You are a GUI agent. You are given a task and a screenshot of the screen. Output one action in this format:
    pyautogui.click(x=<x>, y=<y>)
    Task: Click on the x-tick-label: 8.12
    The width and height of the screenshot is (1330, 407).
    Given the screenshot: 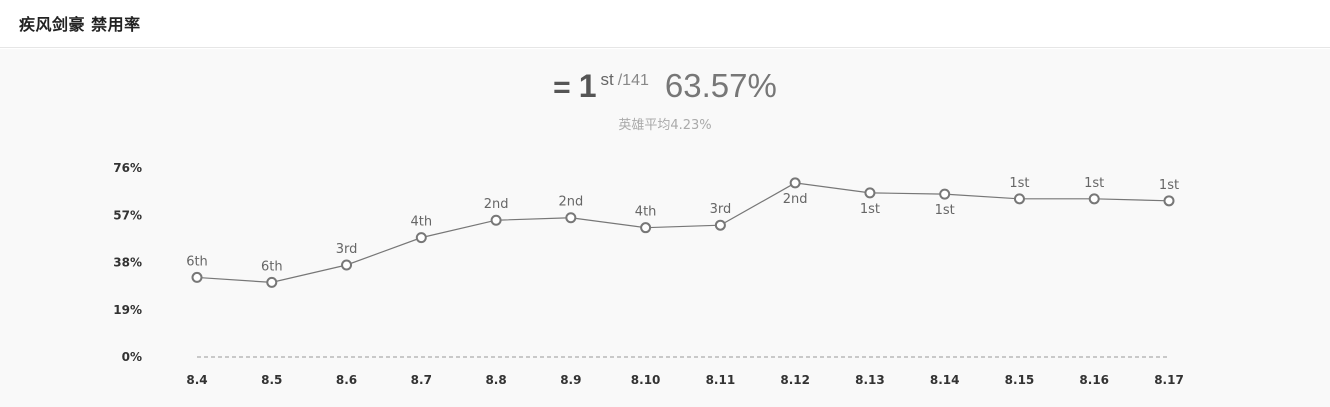 What is the action you would take?
    pyautogui.click(x=795, y=380)
    